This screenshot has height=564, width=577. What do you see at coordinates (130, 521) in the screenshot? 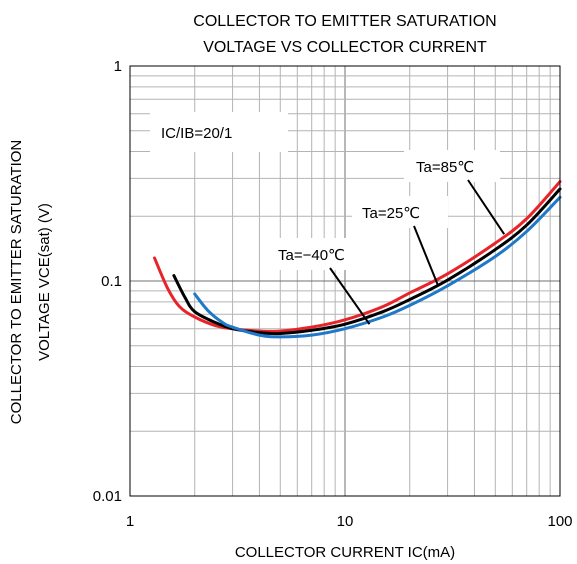
I see `x-tick-label: 1` at bounding box center [130, 521].